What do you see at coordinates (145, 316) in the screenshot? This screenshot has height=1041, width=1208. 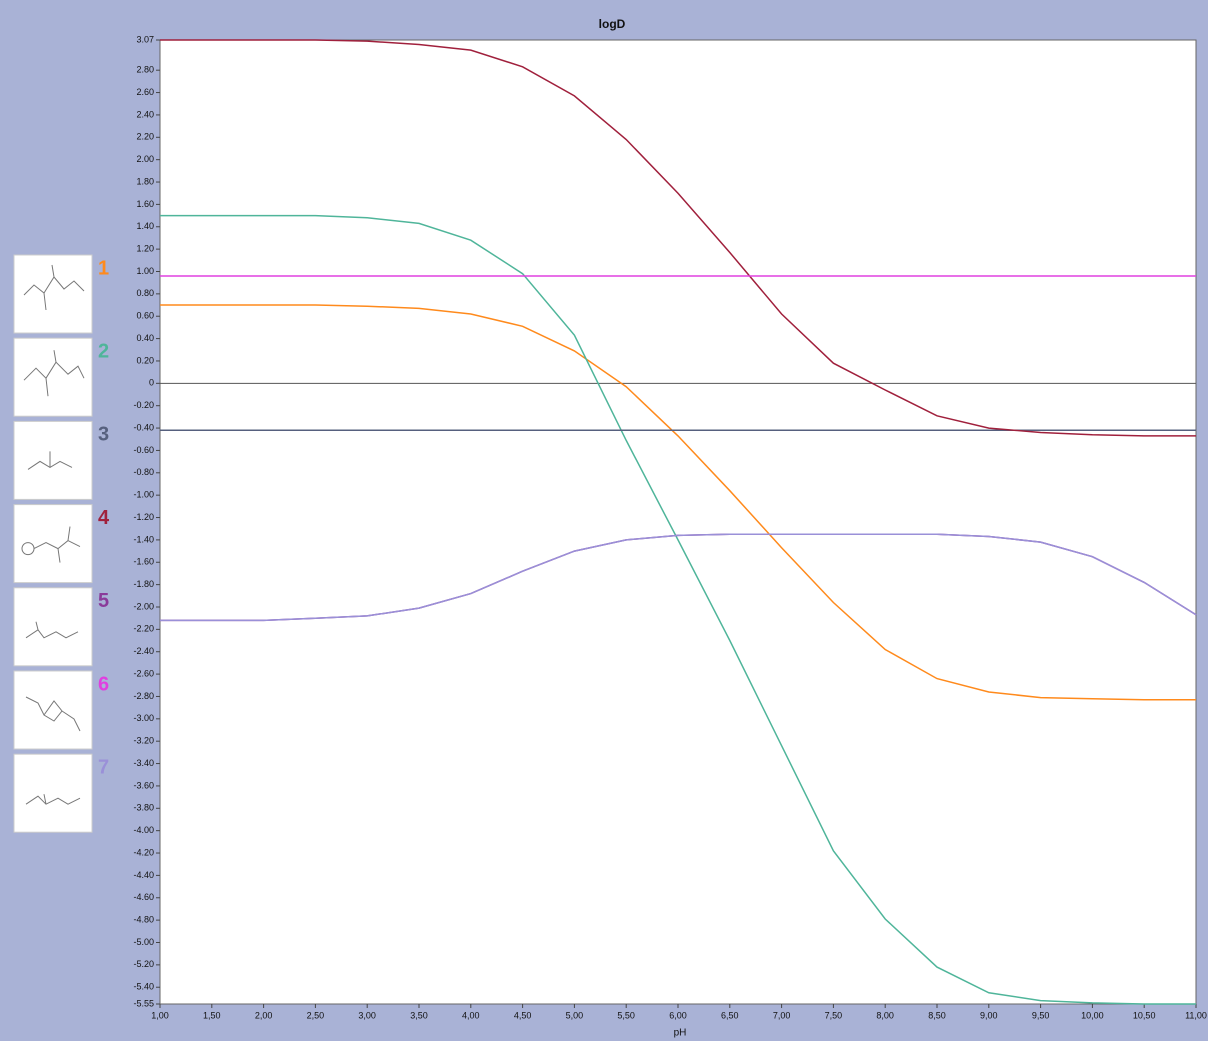 I see `y-tick-label: 0.60` at bounding box center [145, 316].